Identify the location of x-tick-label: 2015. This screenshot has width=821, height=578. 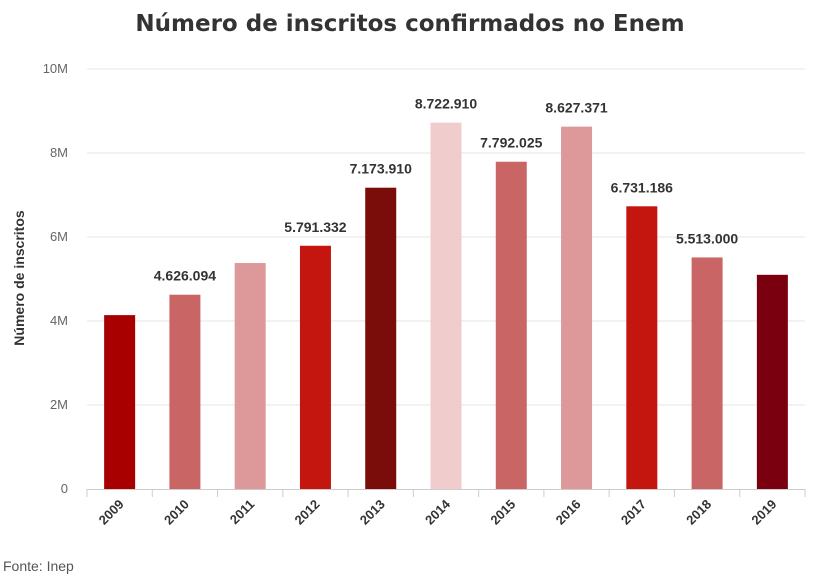
(502, 512).